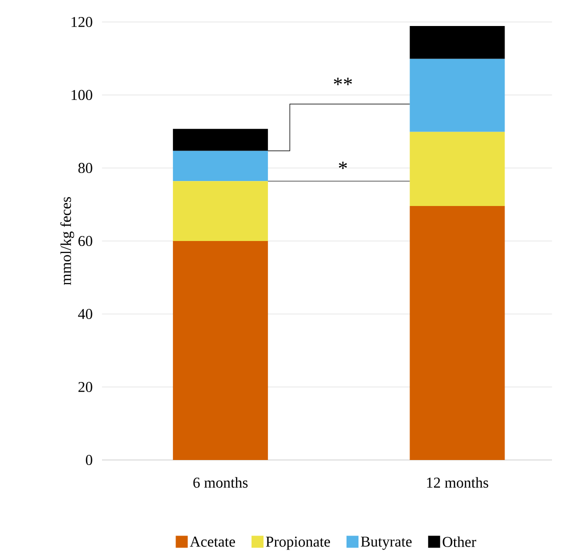  I want to click on y-axis-title: mmol/kg feces, so click(67, 241).